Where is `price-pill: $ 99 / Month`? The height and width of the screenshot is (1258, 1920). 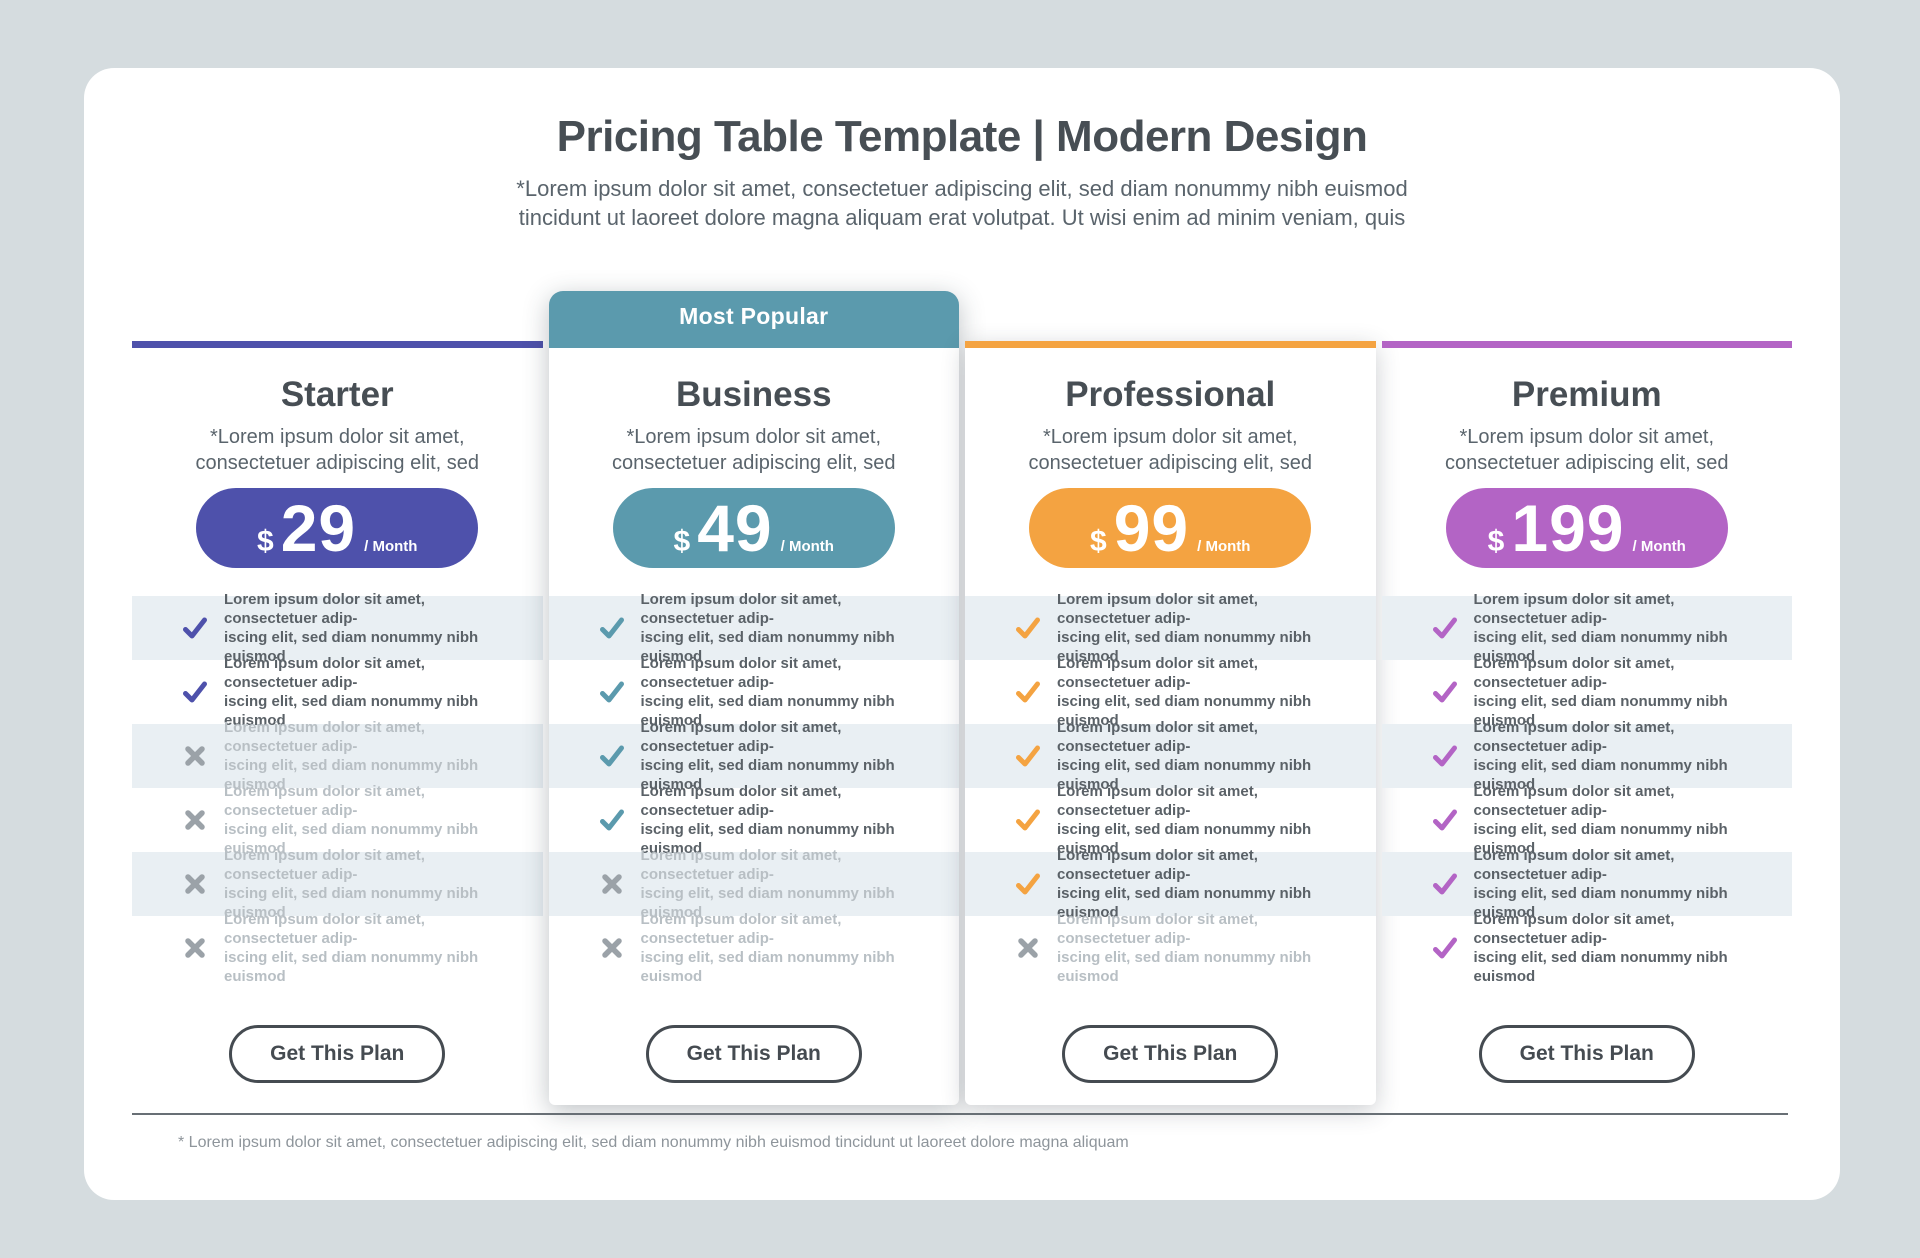 price-pill: $ 99 / Month is located at coordinates (1170, 528).